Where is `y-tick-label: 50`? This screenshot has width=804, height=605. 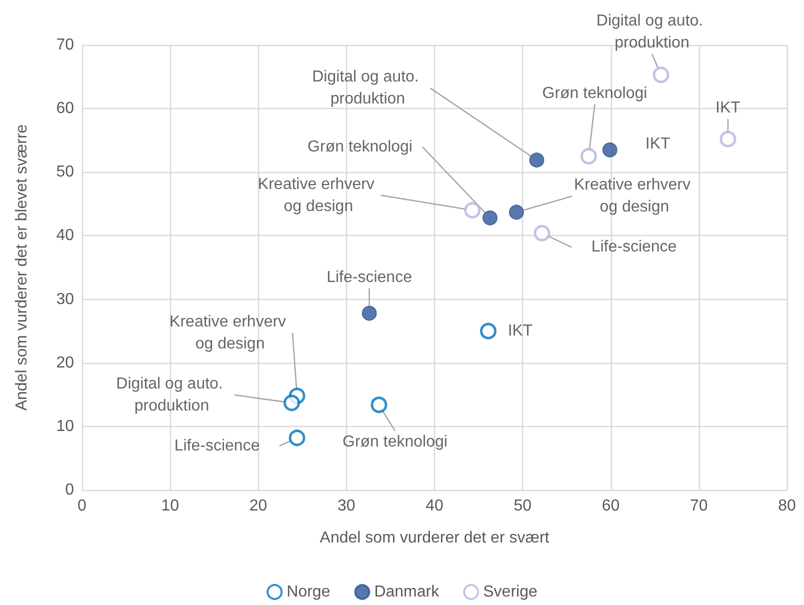
y-tick-label: 50 is located at coordinates (65, 172).